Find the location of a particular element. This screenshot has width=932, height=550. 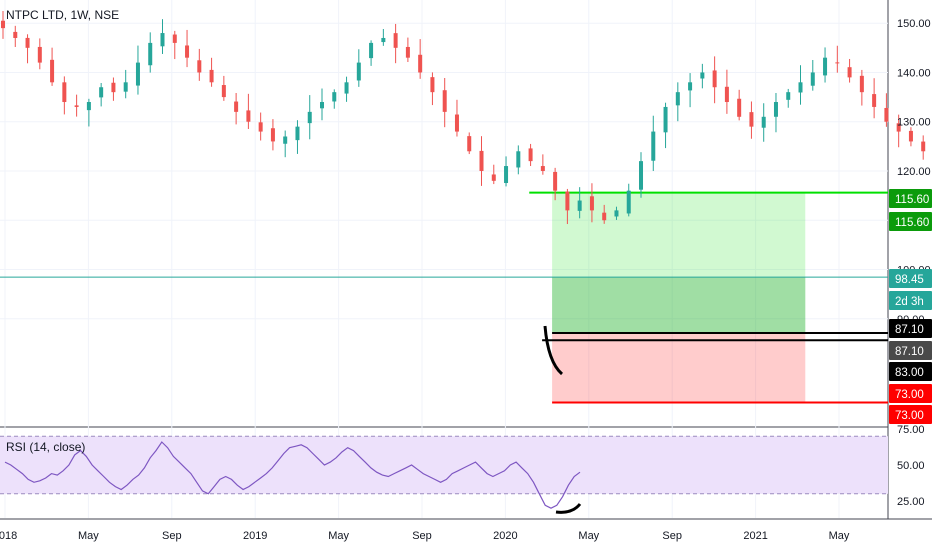

profit-zone is located at coordinates (679, 263).